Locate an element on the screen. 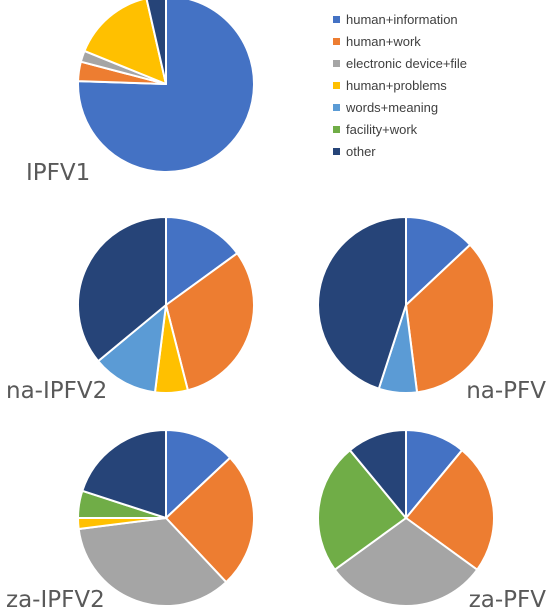  chart-label-na-pfv: na-PFV is located at coordinates (506, 391).